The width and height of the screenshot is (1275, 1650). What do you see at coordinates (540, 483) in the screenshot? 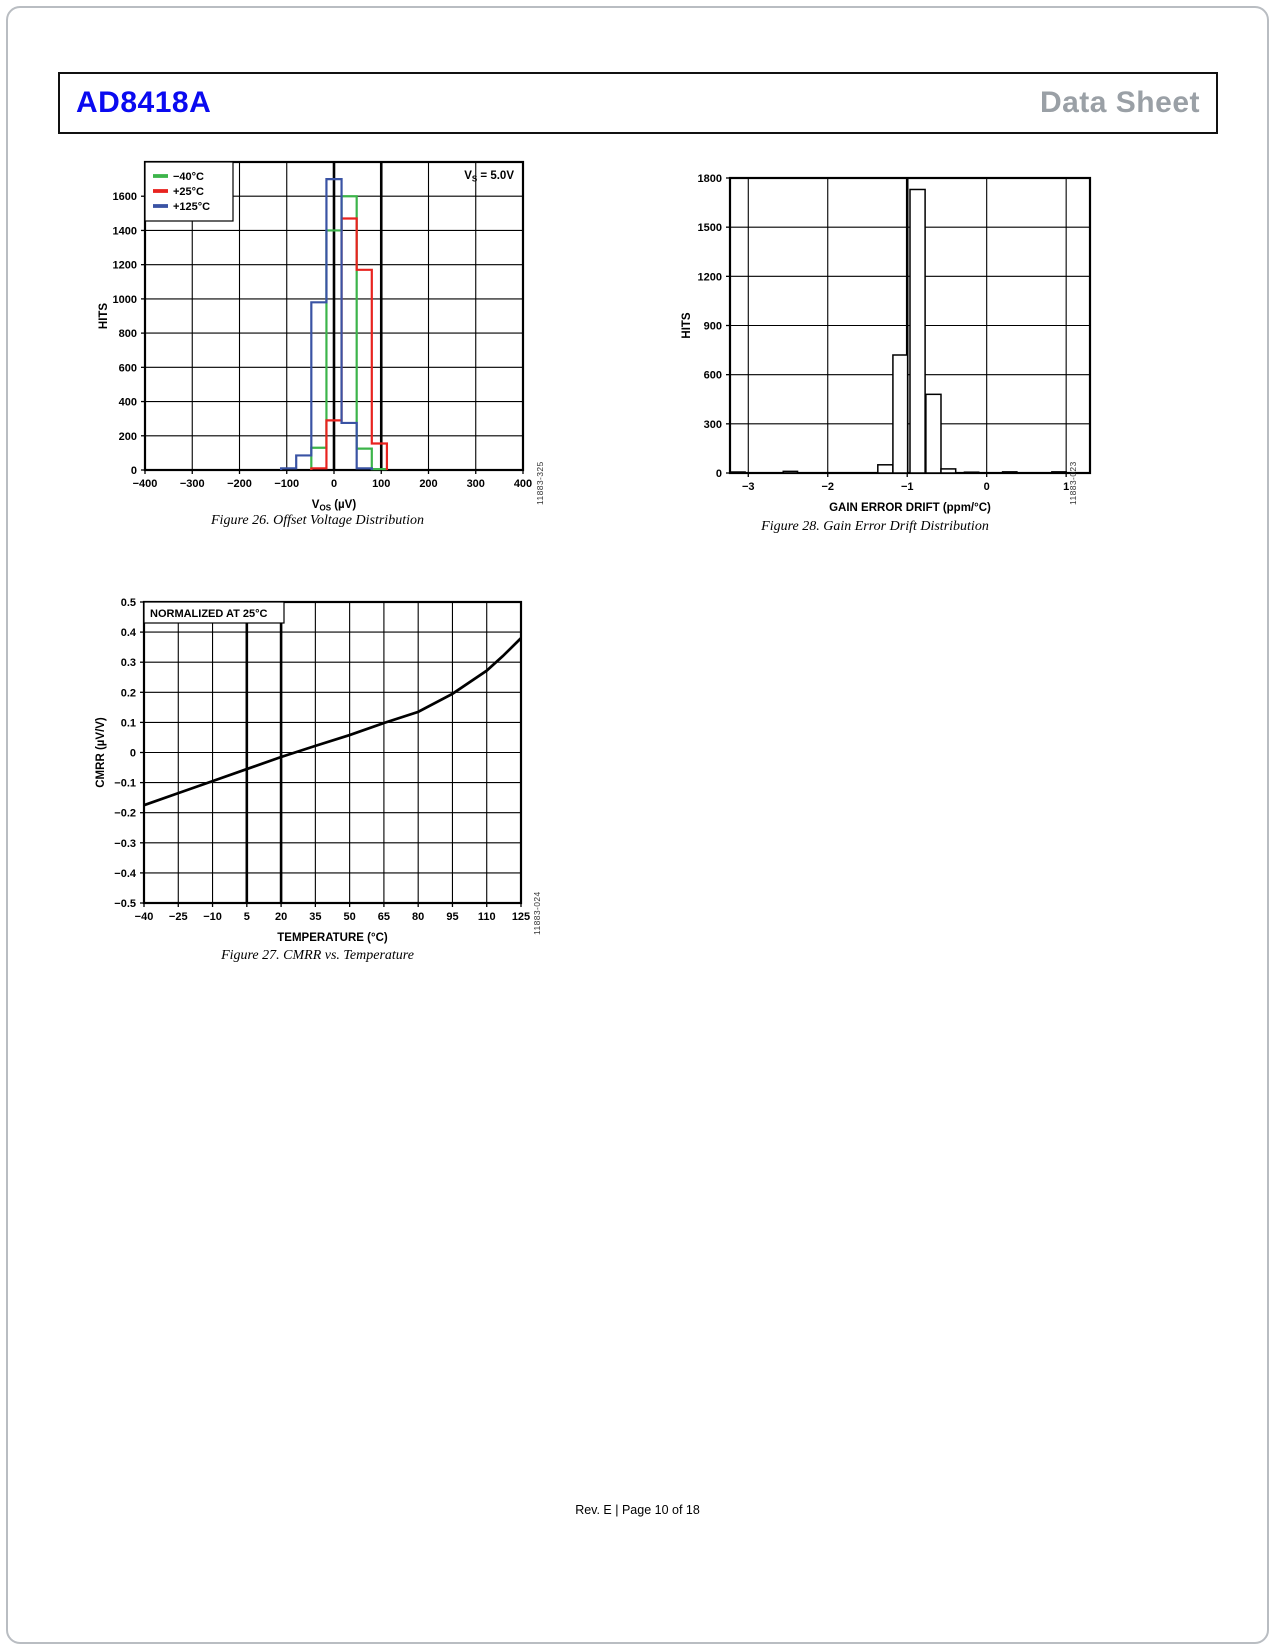
I see `figure-26-code: 11883-325` at bounding box center [540, 483].